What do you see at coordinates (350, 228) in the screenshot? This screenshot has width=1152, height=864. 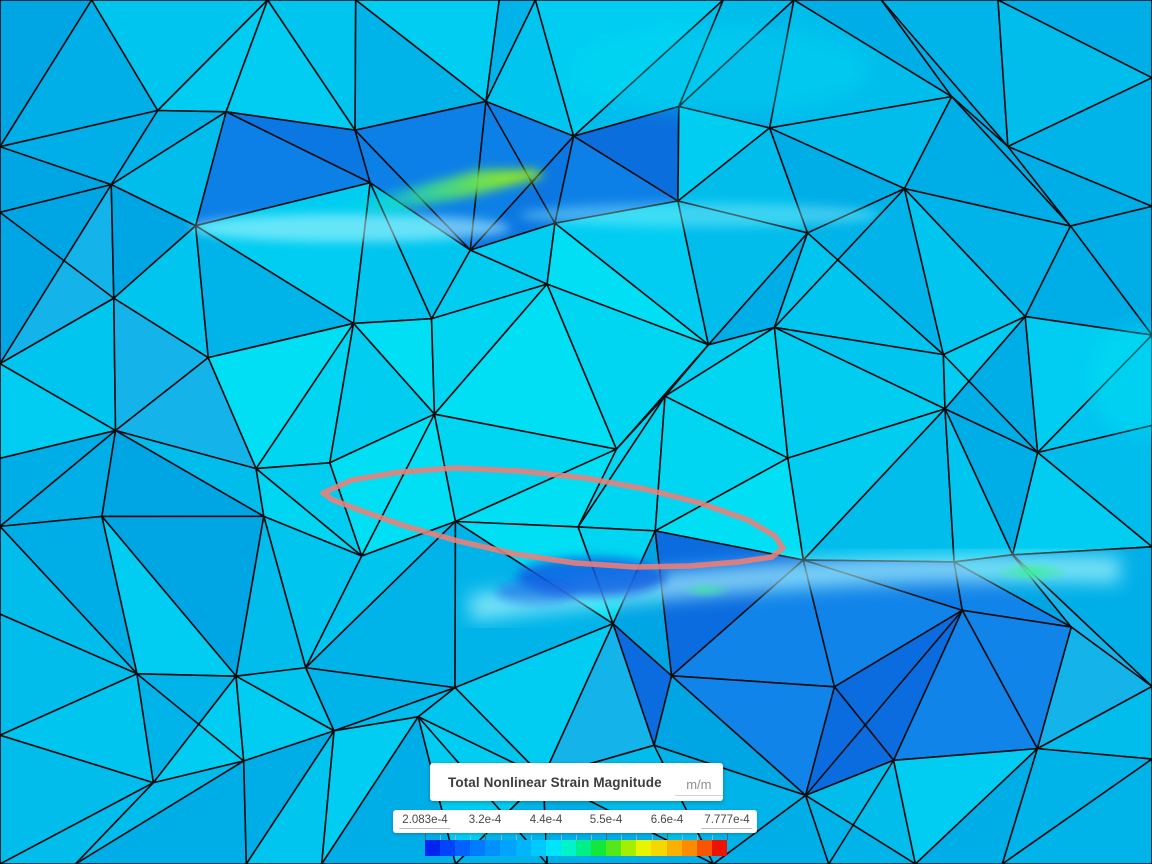 I see `cyan-band-top-left` at bounding box center [350, 228].